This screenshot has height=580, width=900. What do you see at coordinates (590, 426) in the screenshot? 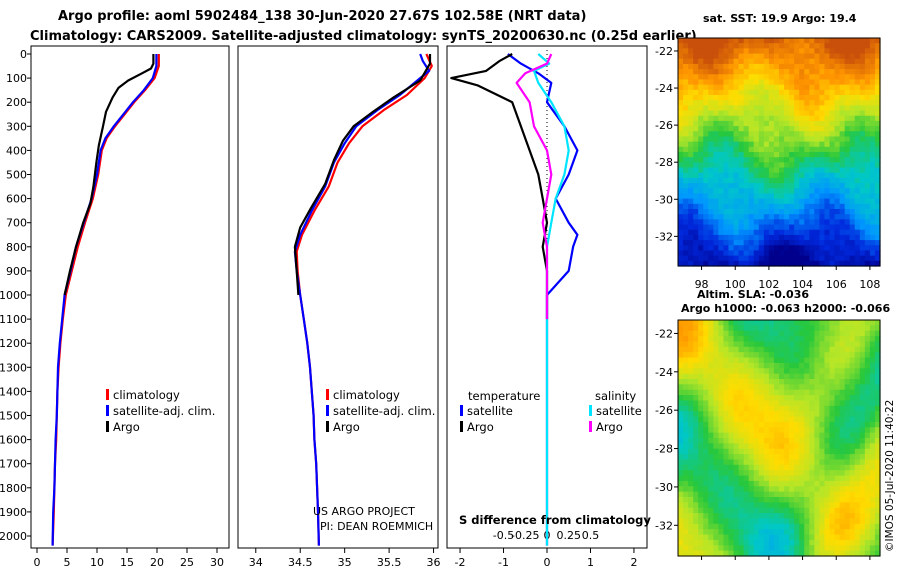
I see `legend-swatch-sal-argo` at bounding box center [590, 426].